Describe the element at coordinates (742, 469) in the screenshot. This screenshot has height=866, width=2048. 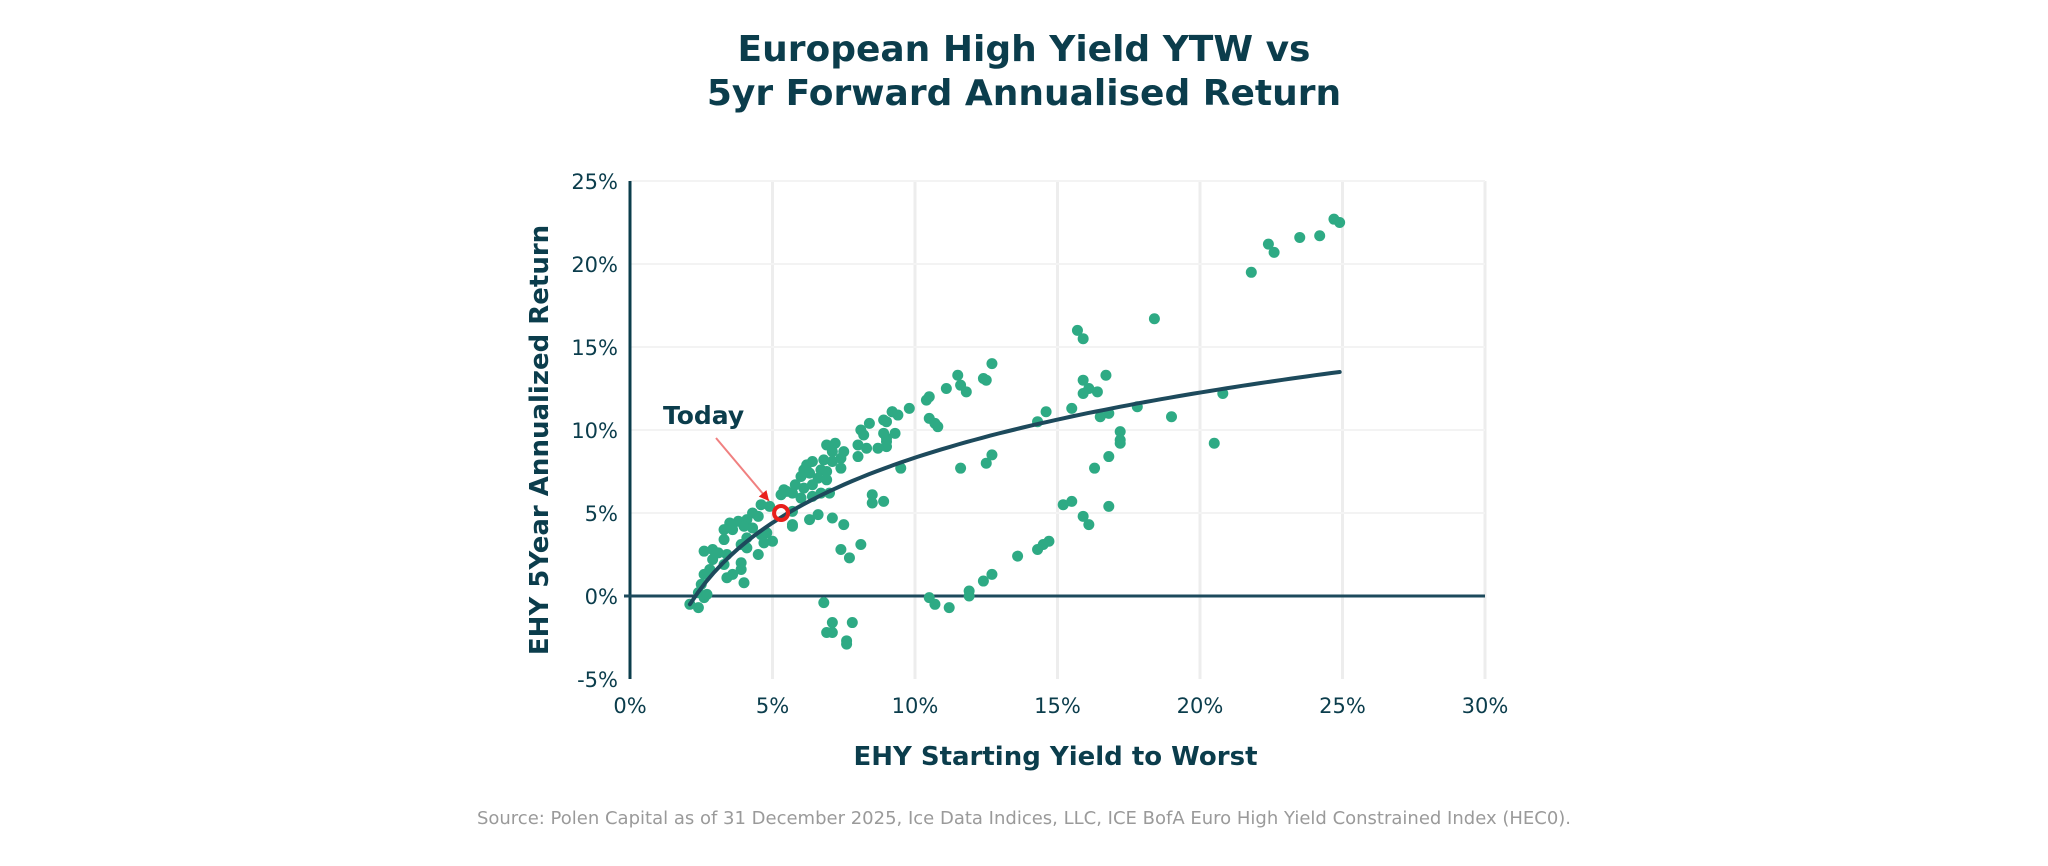
I see `today-arrow` at that location.